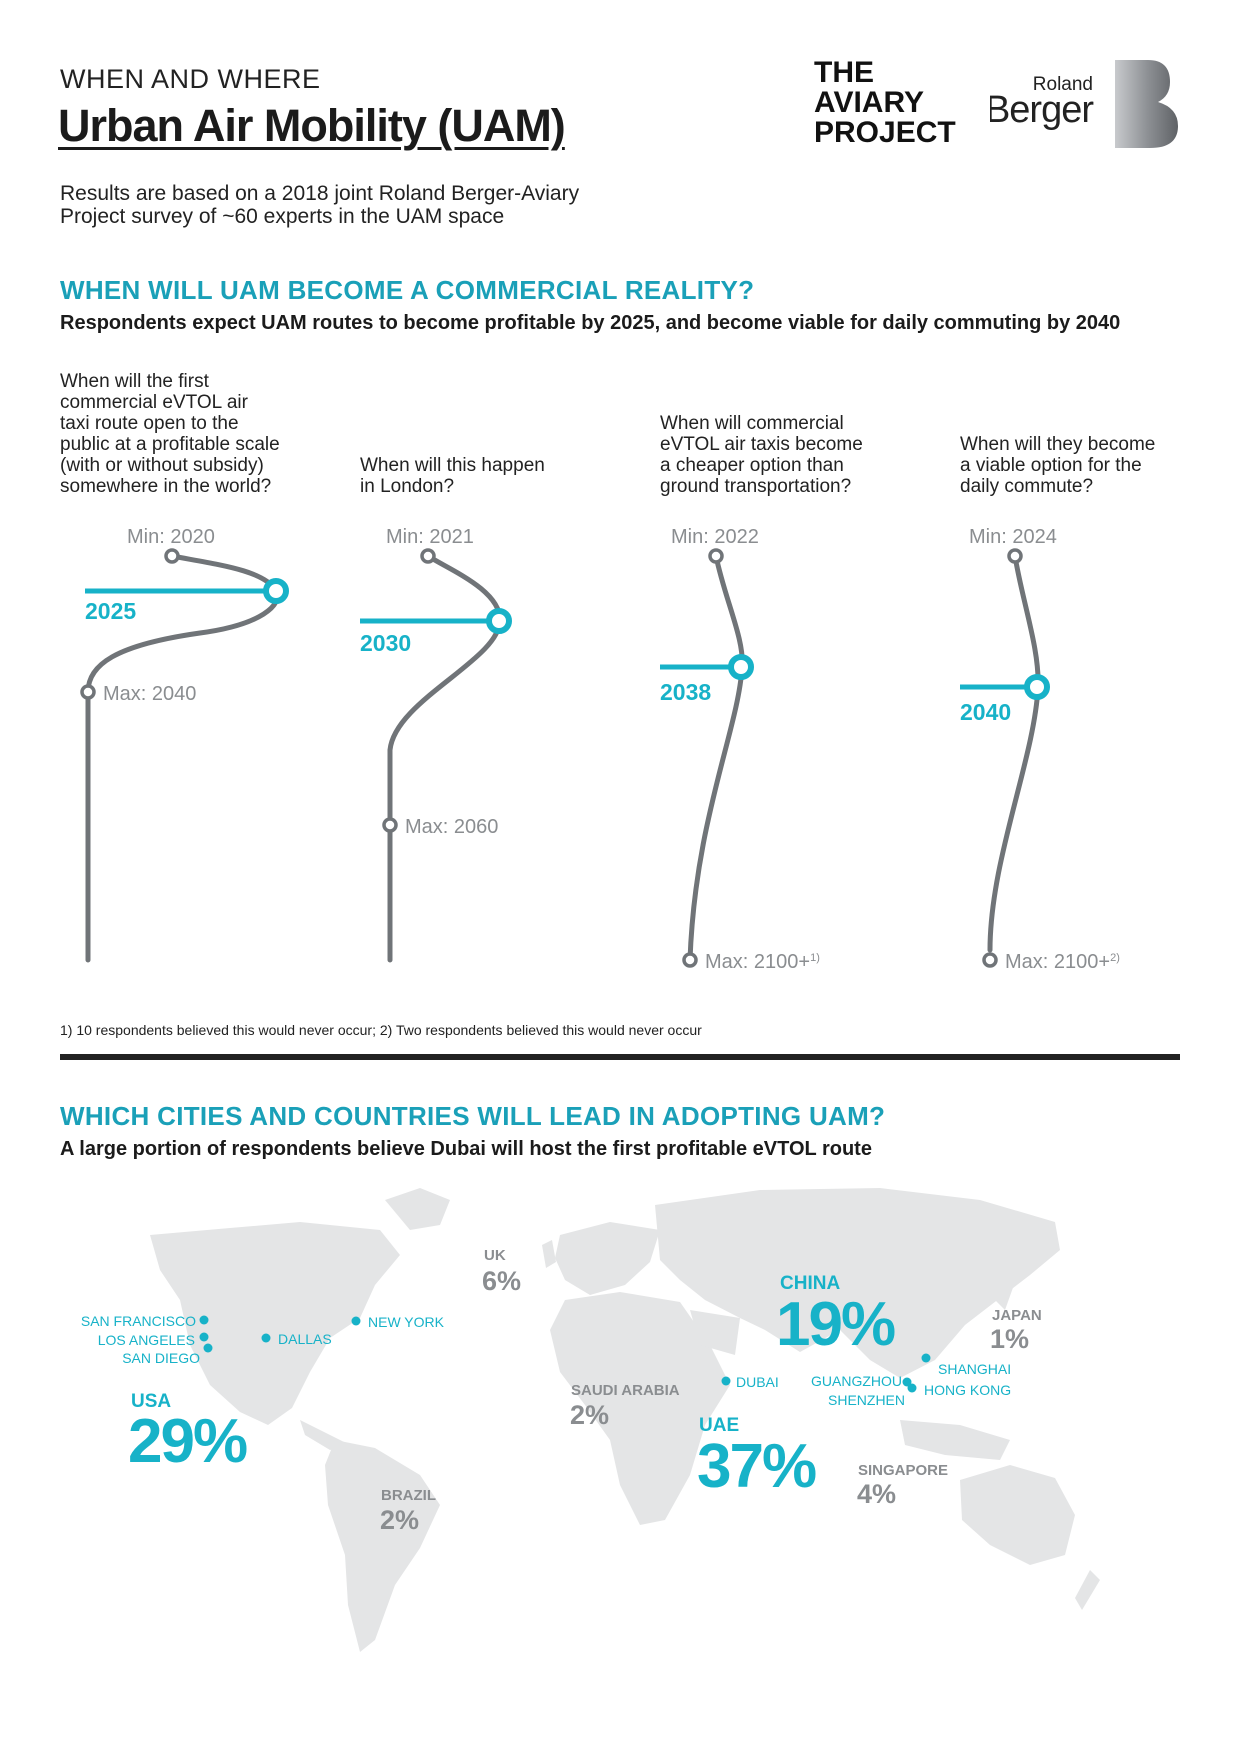 This screenshot has width=1240, height=1754. Describe the element at coordinates (715, 537) in the screenshot. I see `min-label-3: Min: 2022` at that location.